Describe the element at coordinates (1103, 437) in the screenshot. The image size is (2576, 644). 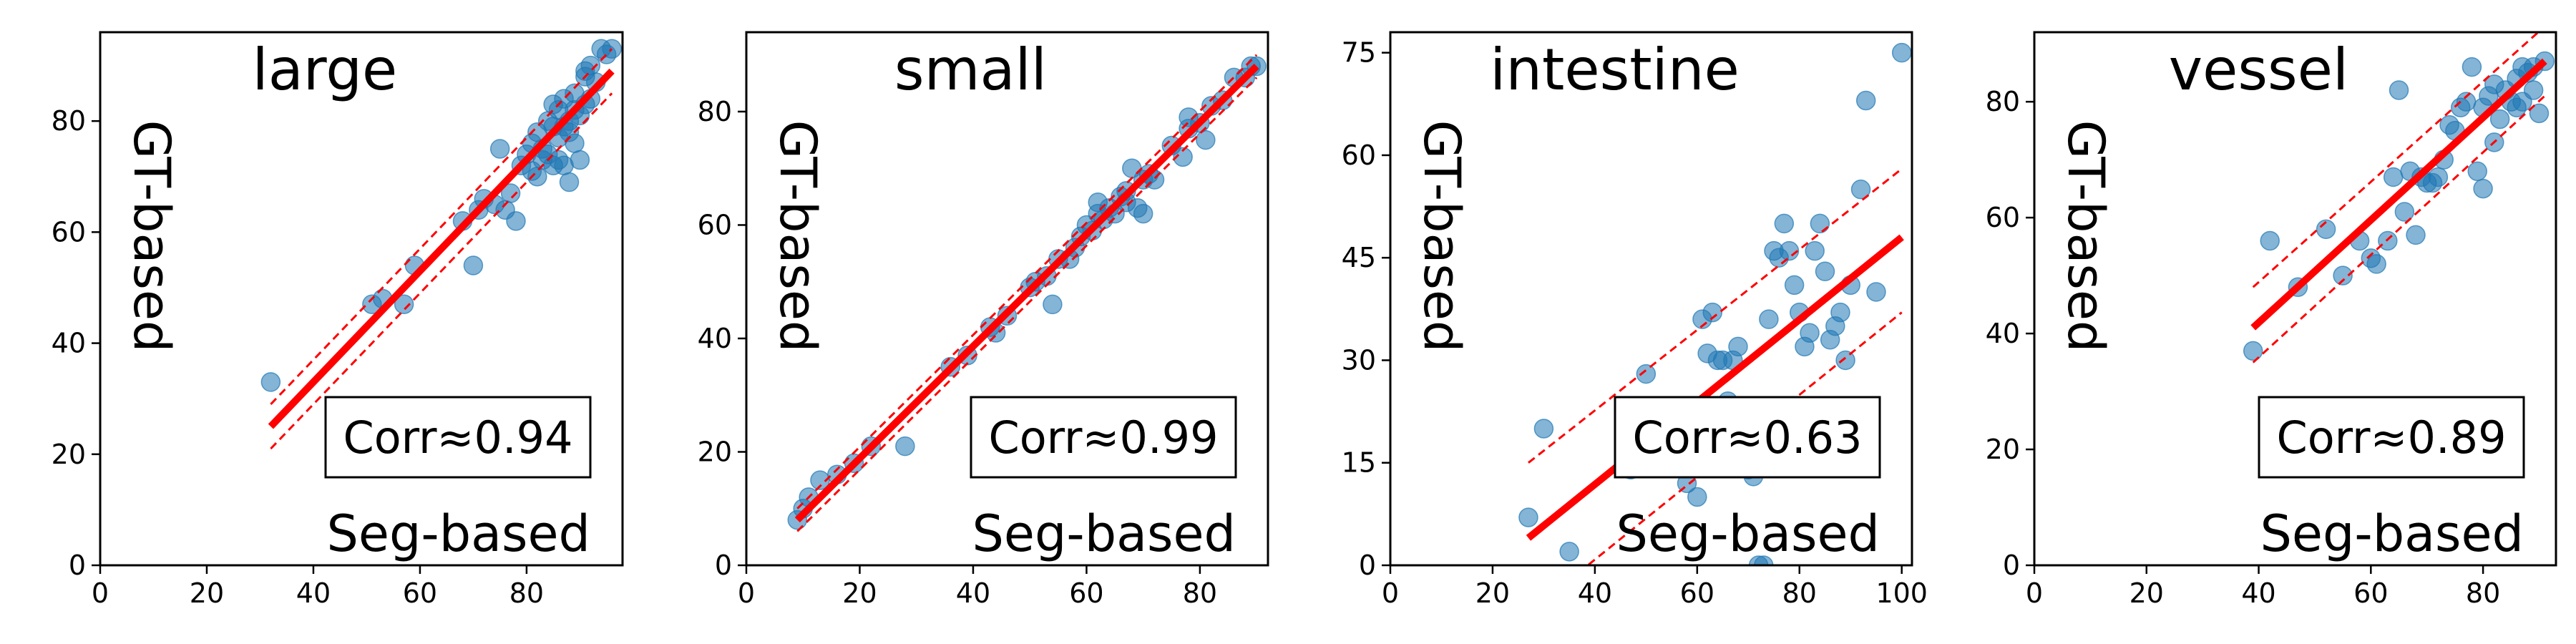
I see `correlation-label: Corr≈0.99` at that location.